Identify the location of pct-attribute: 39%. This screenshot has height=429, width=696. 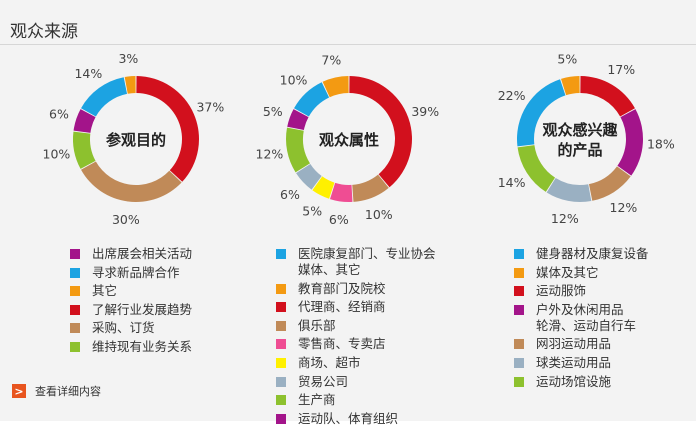
(425, 111).